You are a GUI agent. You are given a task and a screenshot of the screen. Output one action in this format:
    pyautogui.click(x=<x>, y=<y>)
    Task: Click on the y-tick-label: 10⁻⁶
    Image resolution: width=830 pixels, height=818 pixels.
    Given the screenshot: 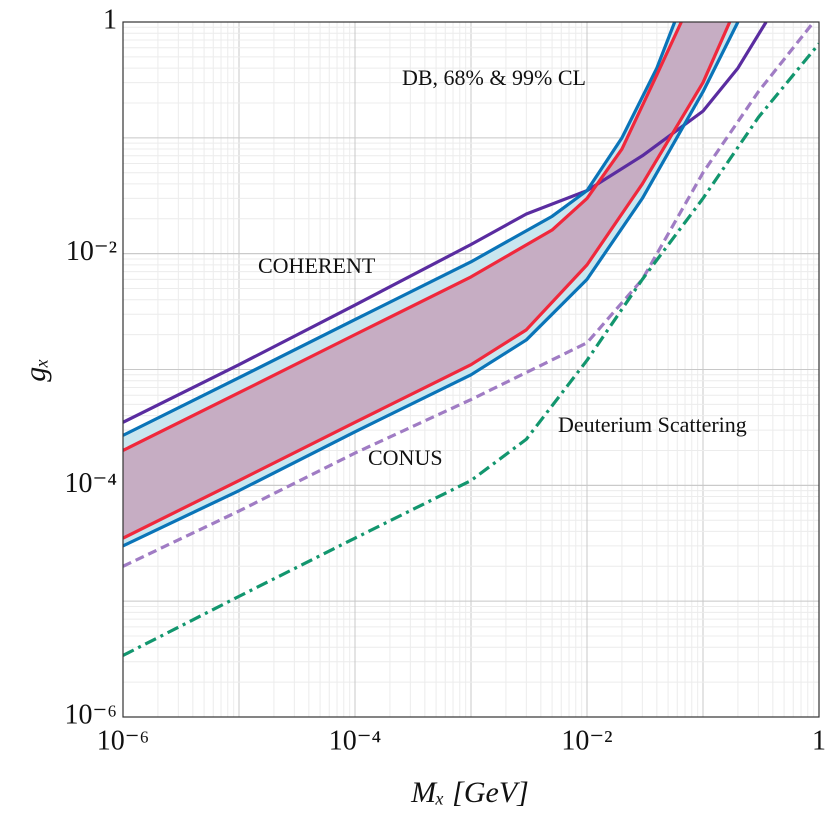 What is the action you would take?
    pyautogui.click(x=90, y=714)
    